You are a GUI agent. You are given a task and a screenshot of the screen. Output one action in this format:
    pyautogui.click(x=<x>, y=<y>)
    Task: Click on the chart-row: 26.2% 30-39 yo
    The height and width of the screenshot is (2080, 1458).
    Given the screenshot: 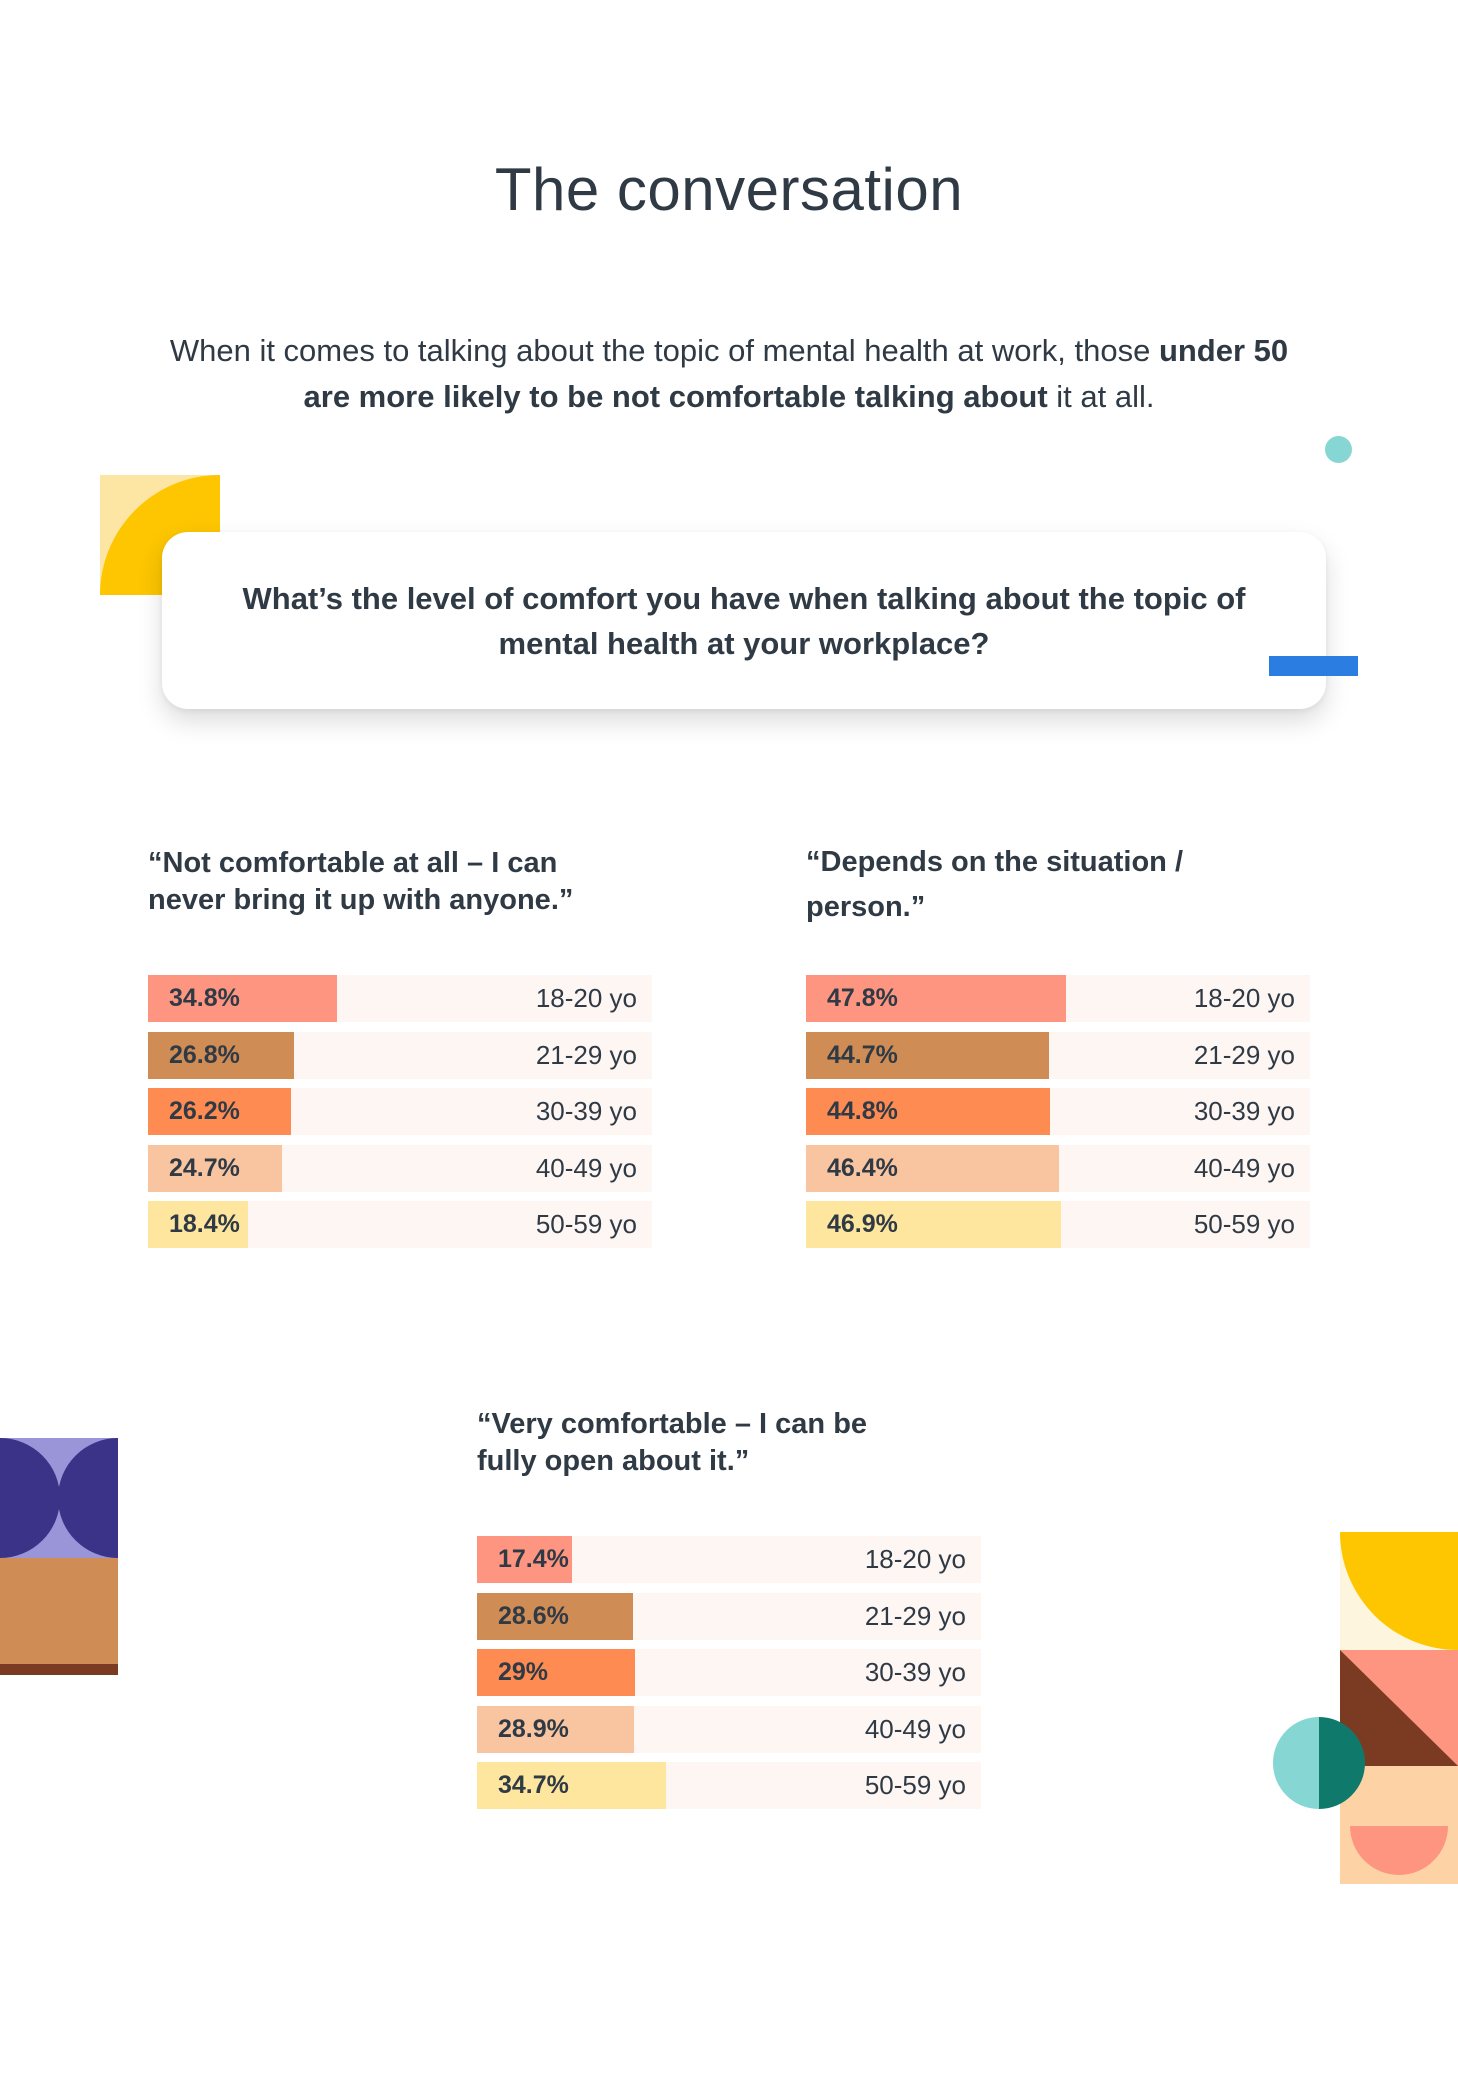 What is the action you would take?
    pyautogui.click(x=400, y=1111)
    